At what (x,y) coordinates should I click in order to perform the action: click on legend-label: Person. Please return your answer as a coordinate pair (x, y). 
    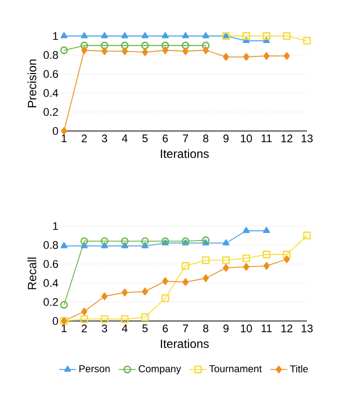
    Looking at the image, I should click on (94, 368).